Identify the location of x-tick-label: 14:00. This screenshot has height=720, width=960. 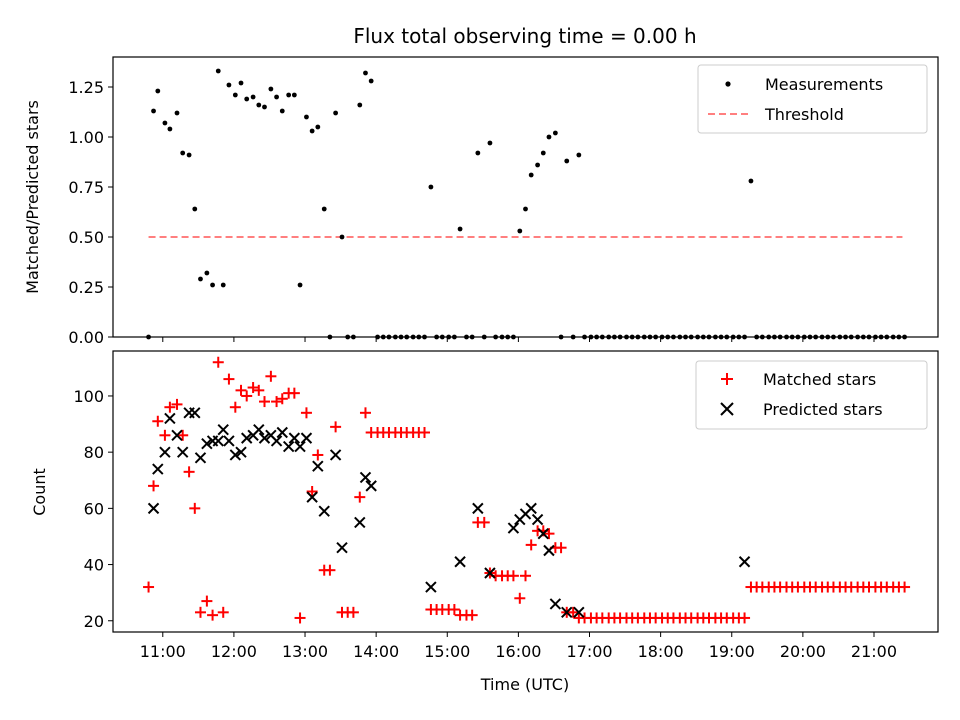
(376, 651).